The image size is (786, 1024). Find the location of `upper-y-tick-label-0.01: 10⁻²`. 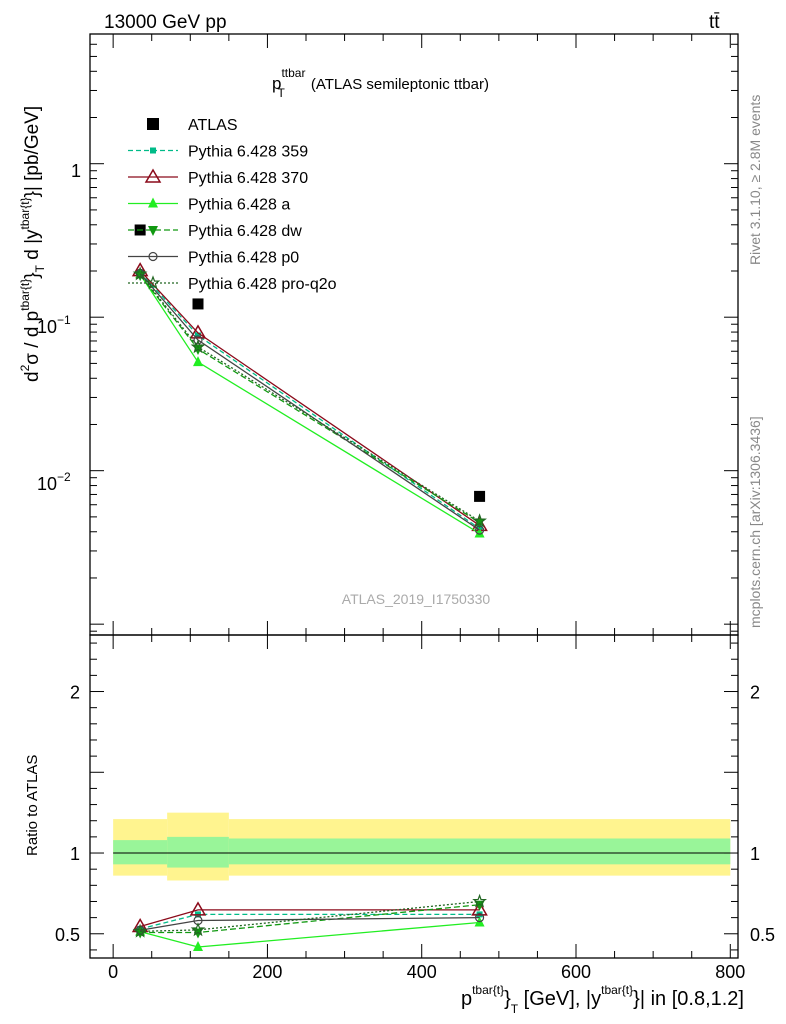

upper-y-tick-label-0.01: 10⁻² is located at coordinates (54, 482).